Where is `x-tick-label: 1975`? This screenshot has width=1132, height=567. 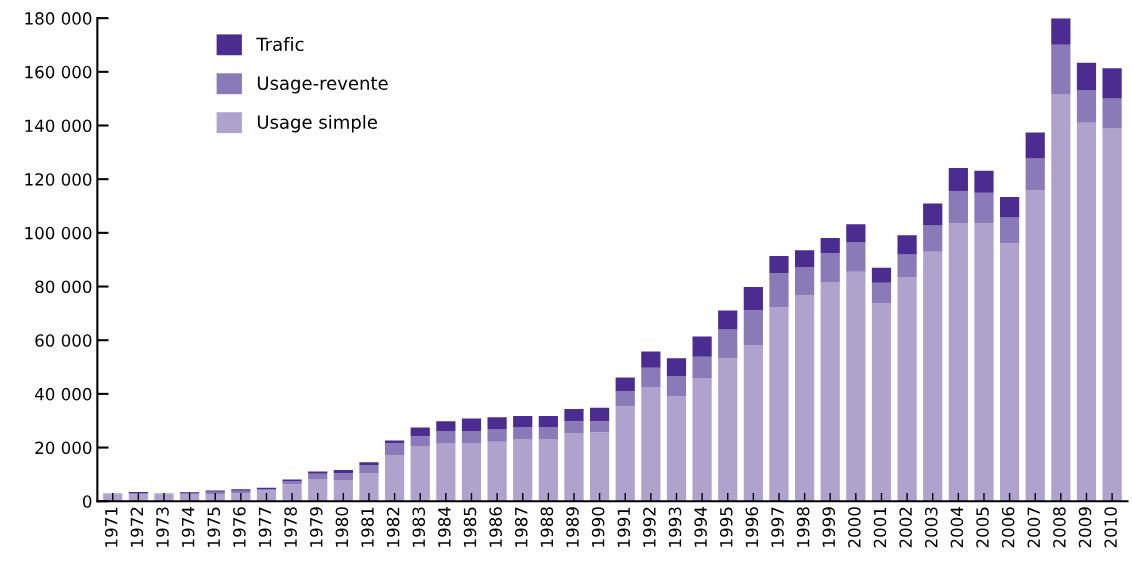
x-tick-label: 1975 is located at coordinates (214, 527).